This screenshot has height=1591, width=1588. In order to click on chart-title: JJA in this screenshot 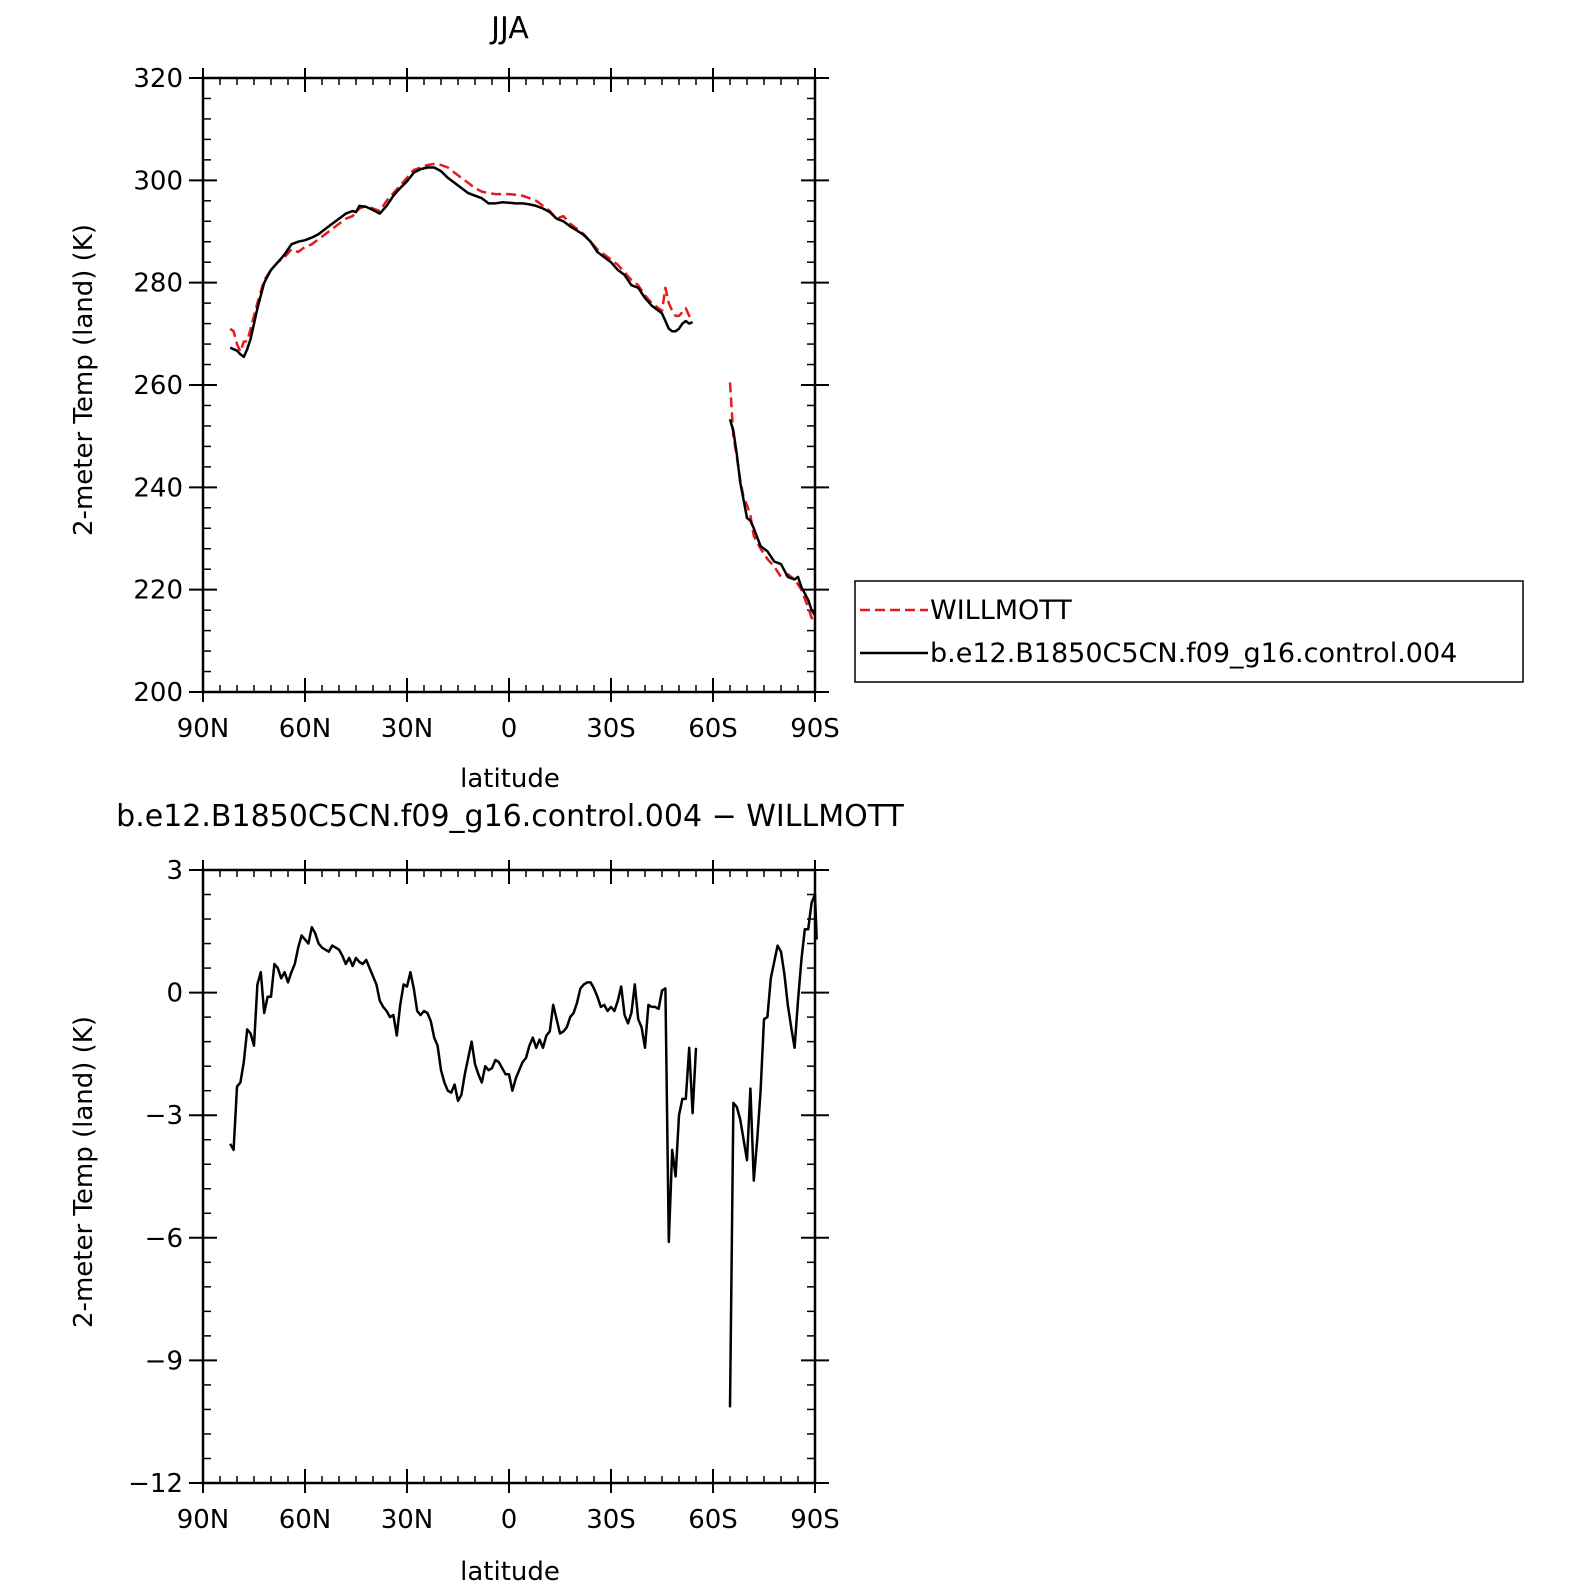, I will do `click(509, 28)`.